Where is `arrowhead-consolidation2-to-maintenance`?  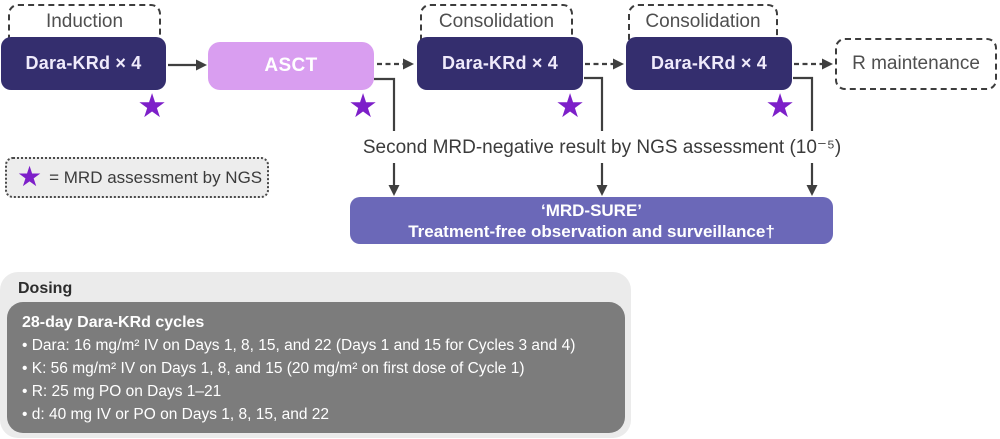
arrowhead-consolidation2-to-maintenance is located at coordinates (827, 64).